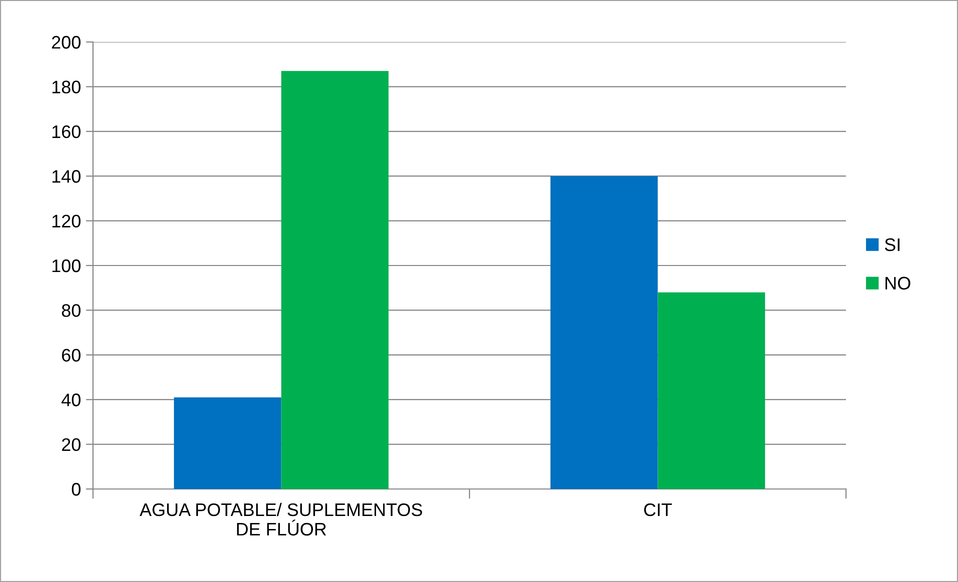 The width and height of the screenshot is (958, 582). What do you see at coordinates (66, 131) in the screenshot?
I see `y-tick-label: 160` at bounding box center [66, 131].